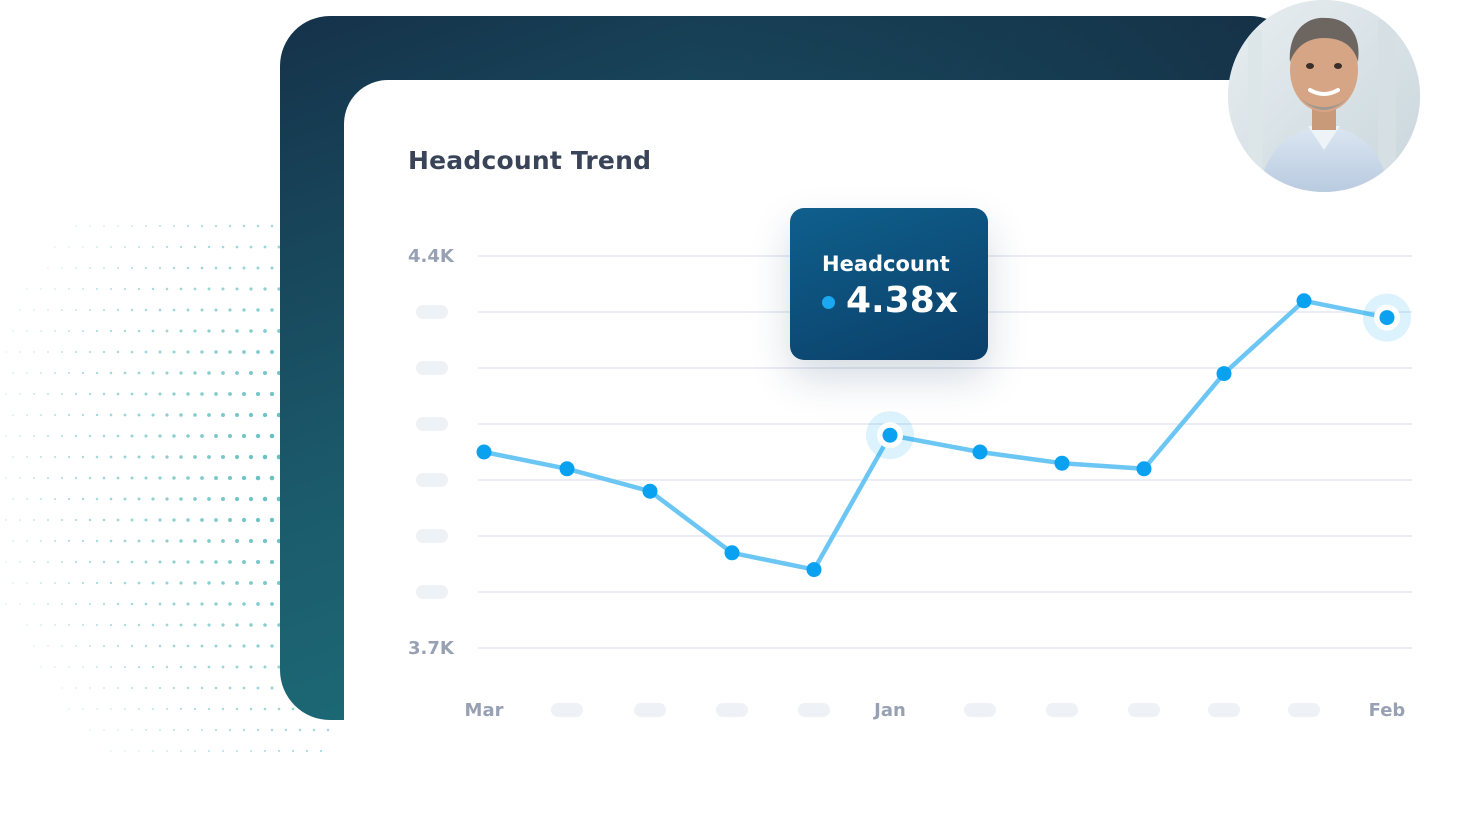 This screenshot has height=816, width=1476. I want to click on chart-title: Headcount Trend, so click(530, 160).